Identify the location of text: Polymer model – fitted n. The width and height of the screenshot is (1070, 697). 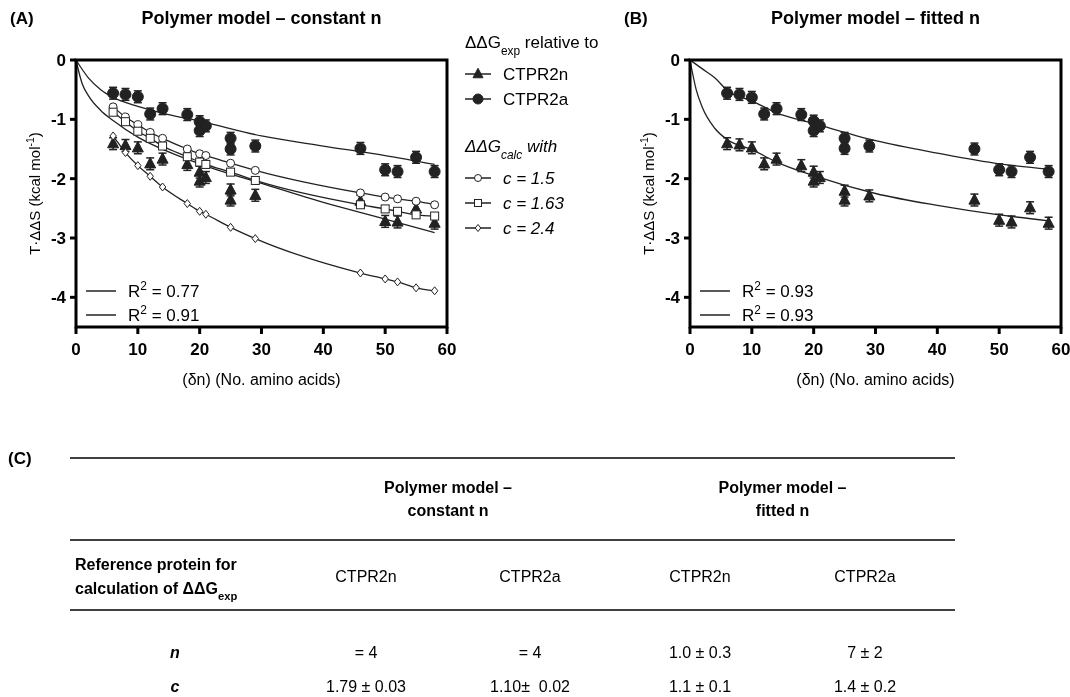
(782, 499).